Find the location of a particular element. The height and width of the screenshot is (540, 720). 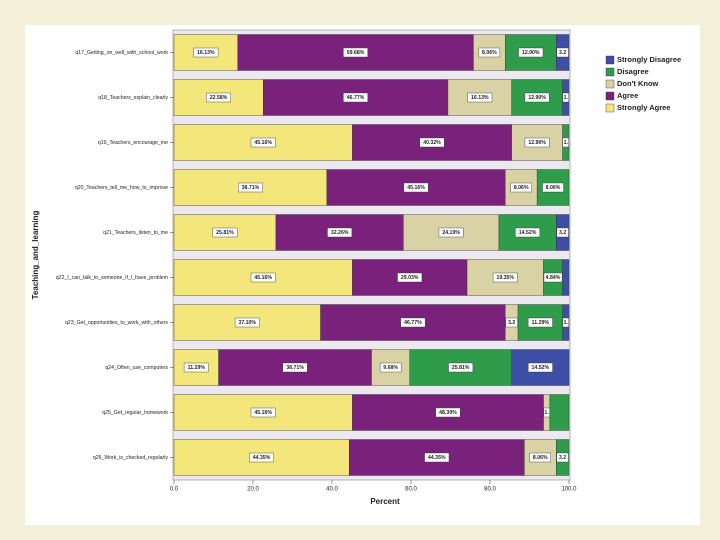

value-label: 40.32% is located at coordinates (432, 143).